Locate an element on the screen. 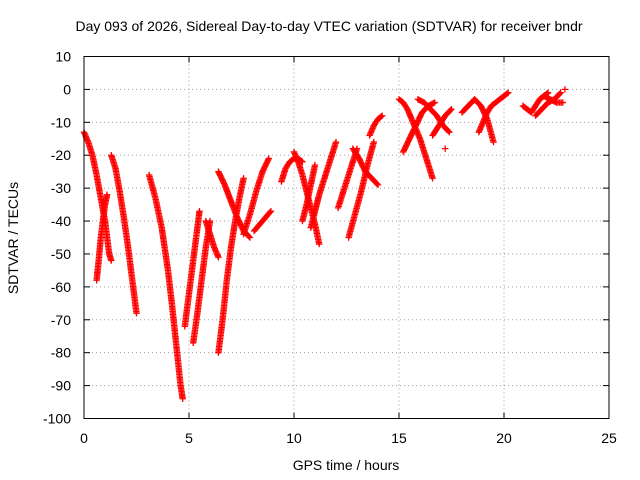  y-tick-label: -40 is located at coordinates (61, 221).